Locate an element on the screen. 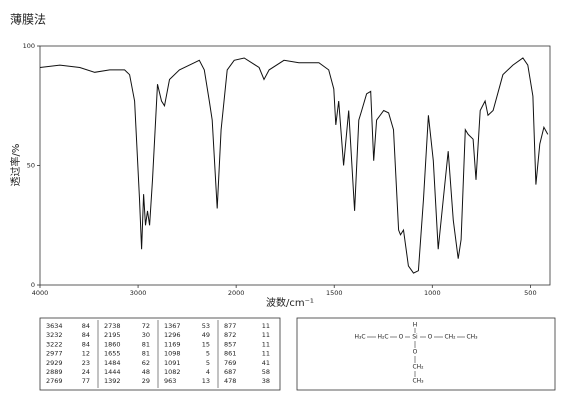 The width and height of the screenshot is (570, 402). table-cell: 1655 is located at coordinates (112, 354).